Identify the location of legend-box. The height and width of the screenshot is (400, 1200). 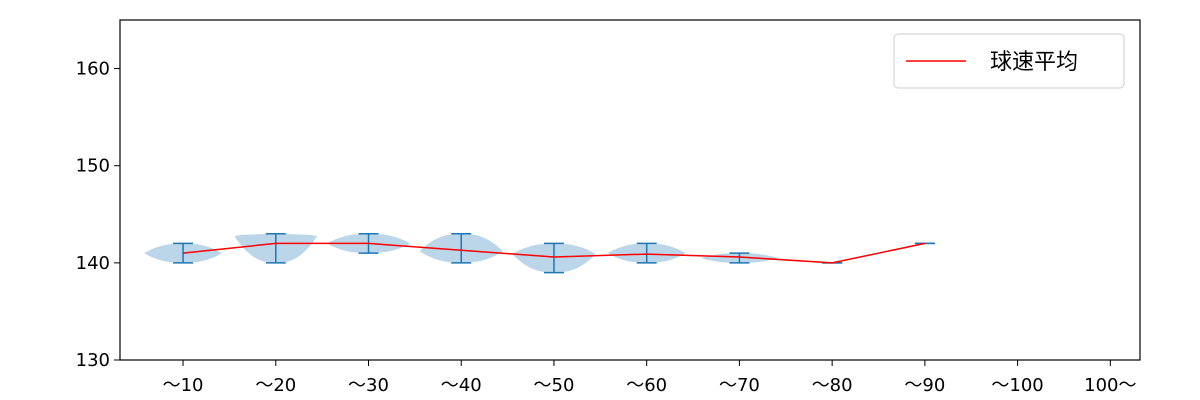
(1009, 61).